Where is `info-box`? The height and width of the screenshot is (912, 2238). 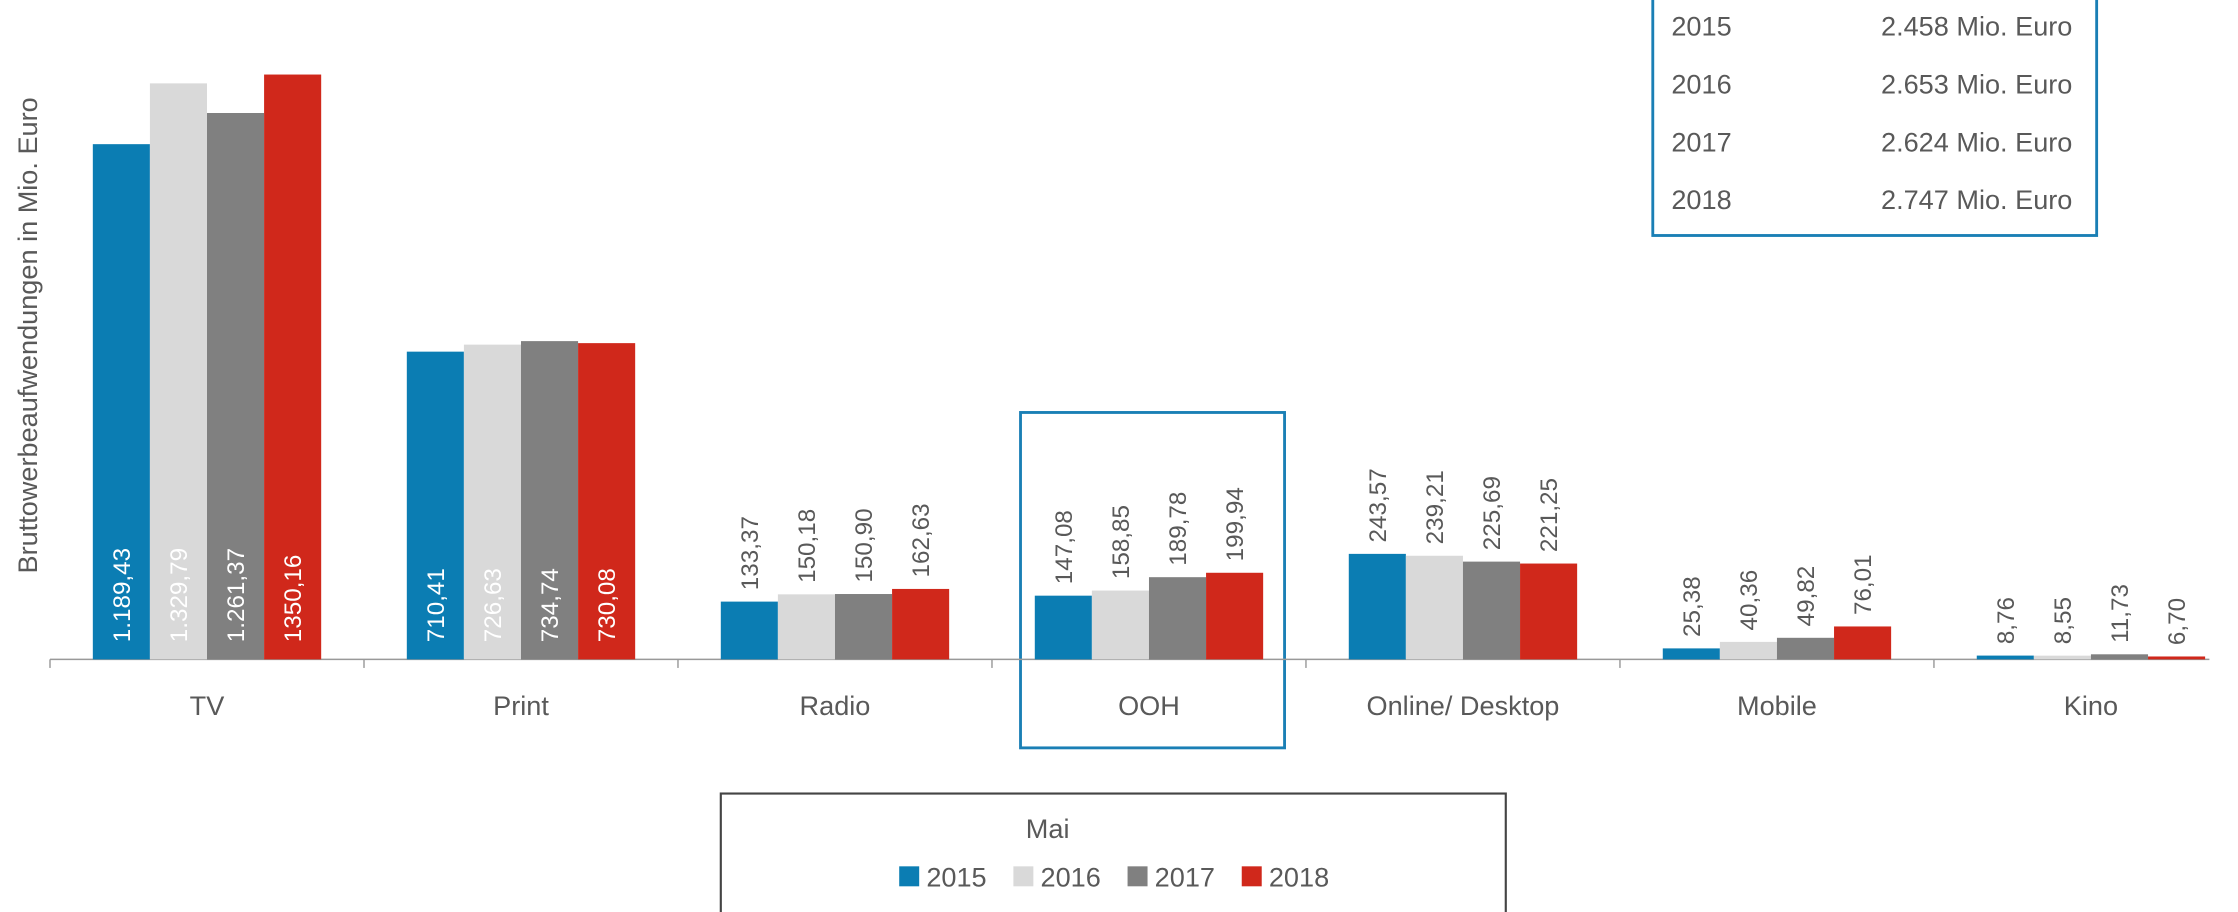 info-box is located at coordinates (1875, 118).